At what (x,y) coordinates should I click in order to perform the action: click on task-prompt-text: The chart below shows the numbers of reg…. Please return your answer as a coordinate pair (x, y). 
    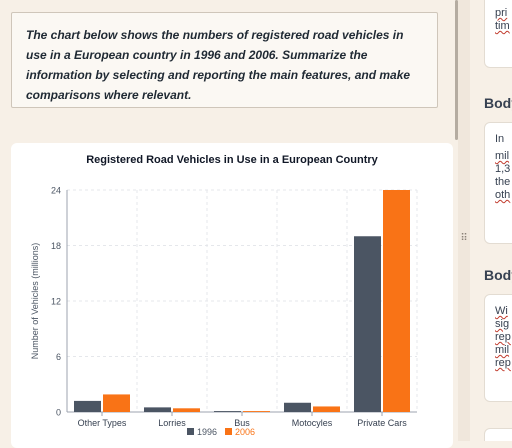
    Looking at the image, I should click on (218, 65).